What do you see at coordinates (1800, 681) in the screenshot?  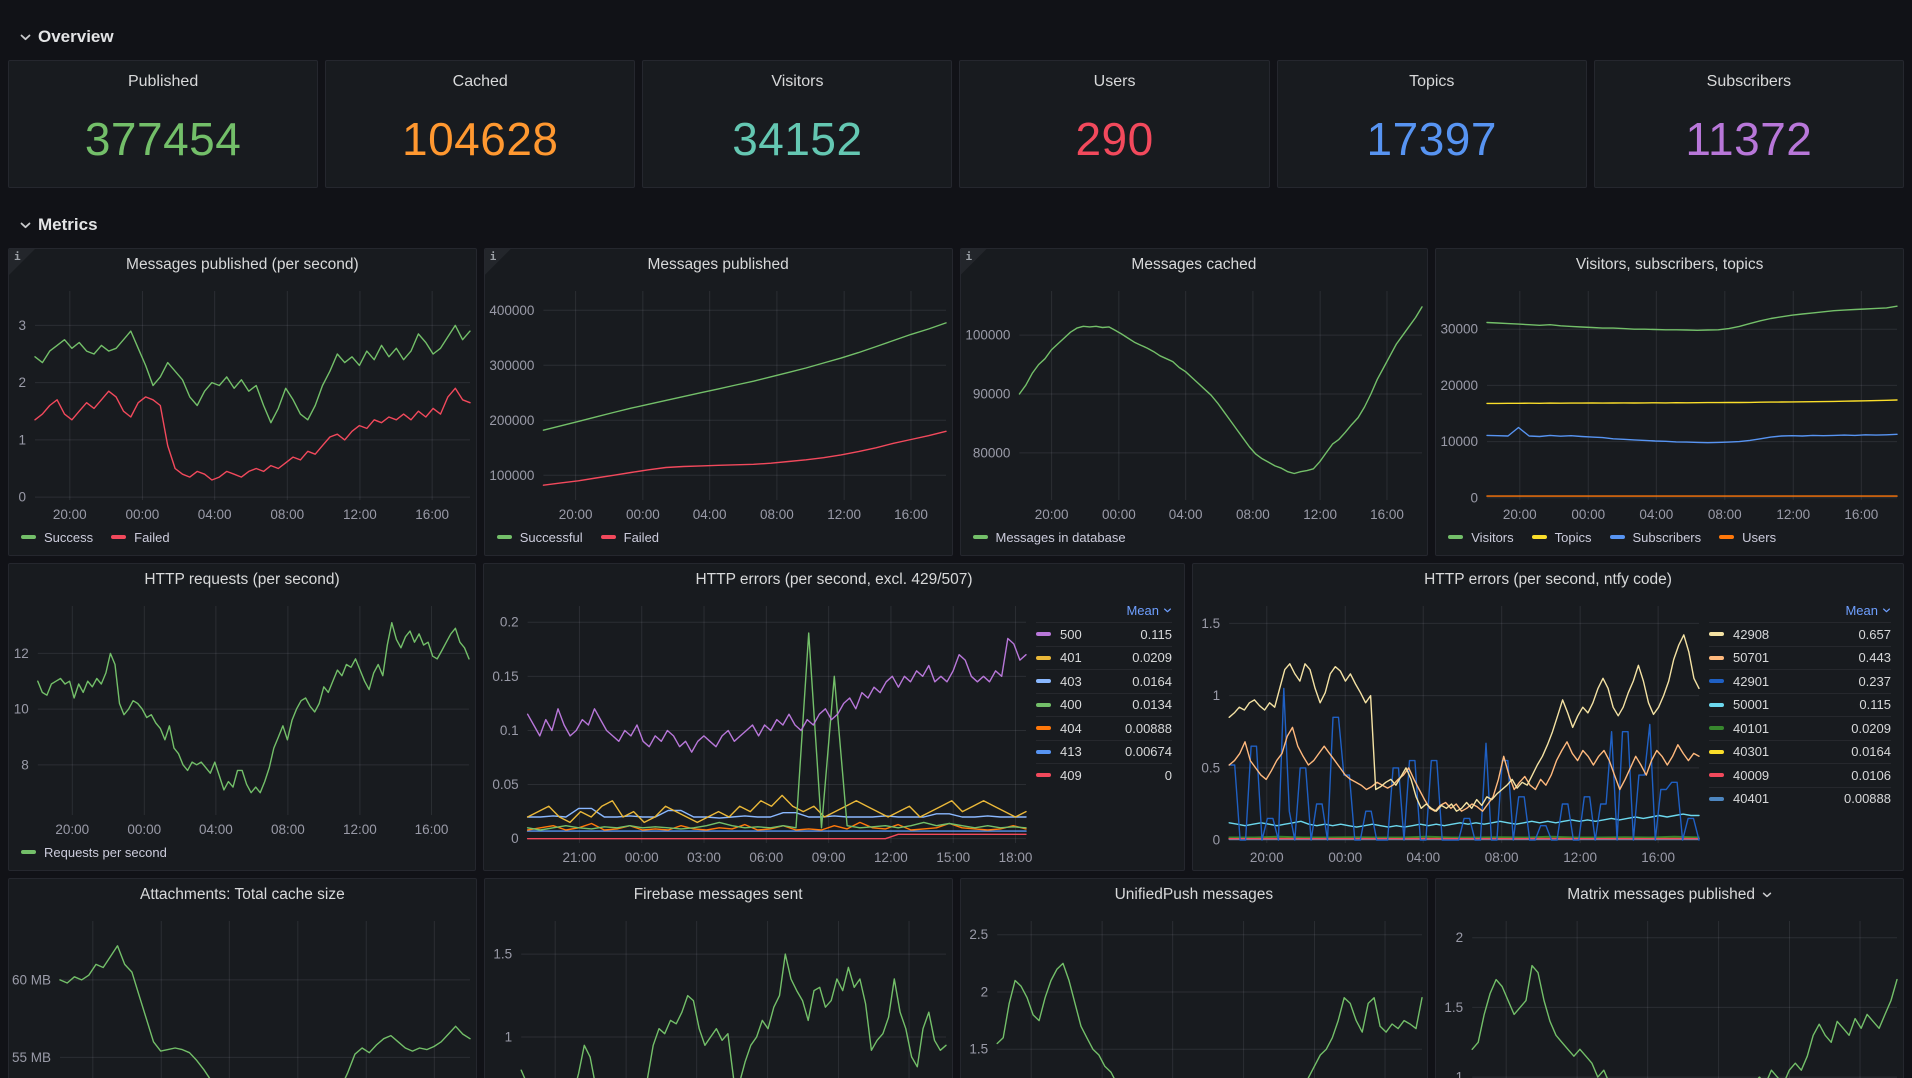 I see `legend-row-42901: 42901 0.237` at bounding box center [1800, 681].